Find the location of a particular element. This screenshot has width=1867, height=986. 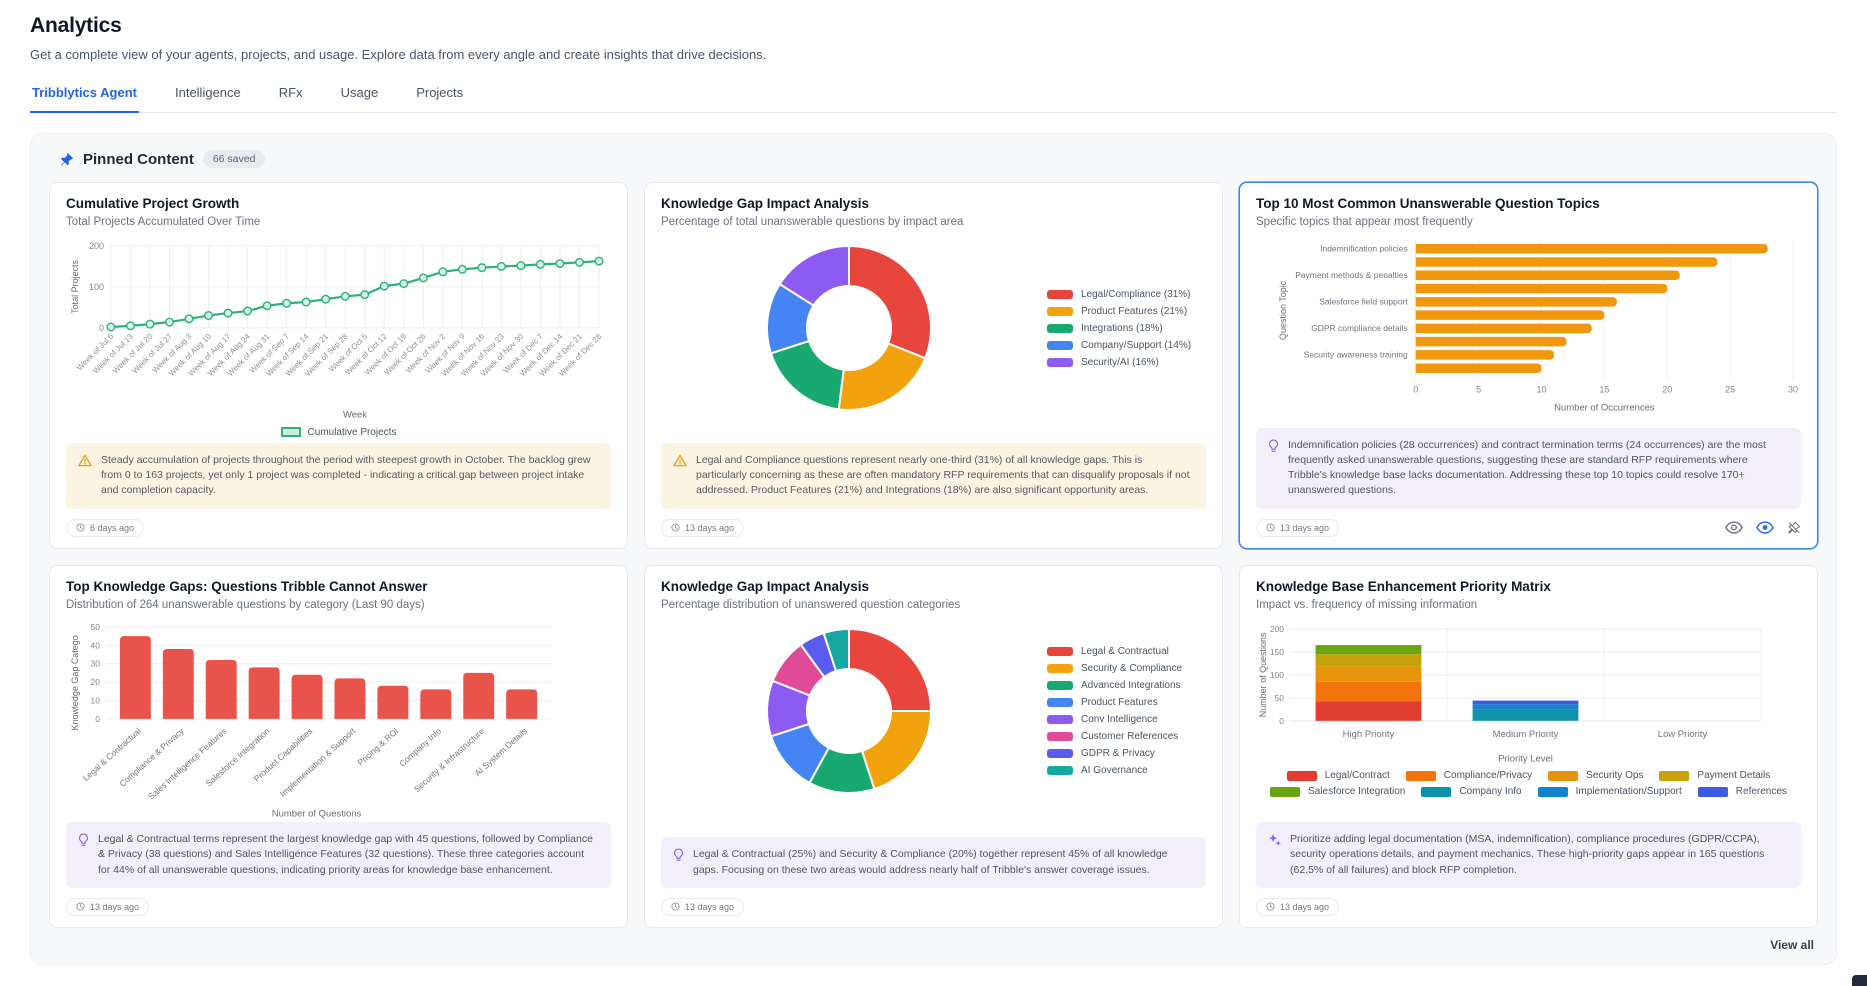

svg-text: Pricing & ROI is located at coordinates (377, 746).